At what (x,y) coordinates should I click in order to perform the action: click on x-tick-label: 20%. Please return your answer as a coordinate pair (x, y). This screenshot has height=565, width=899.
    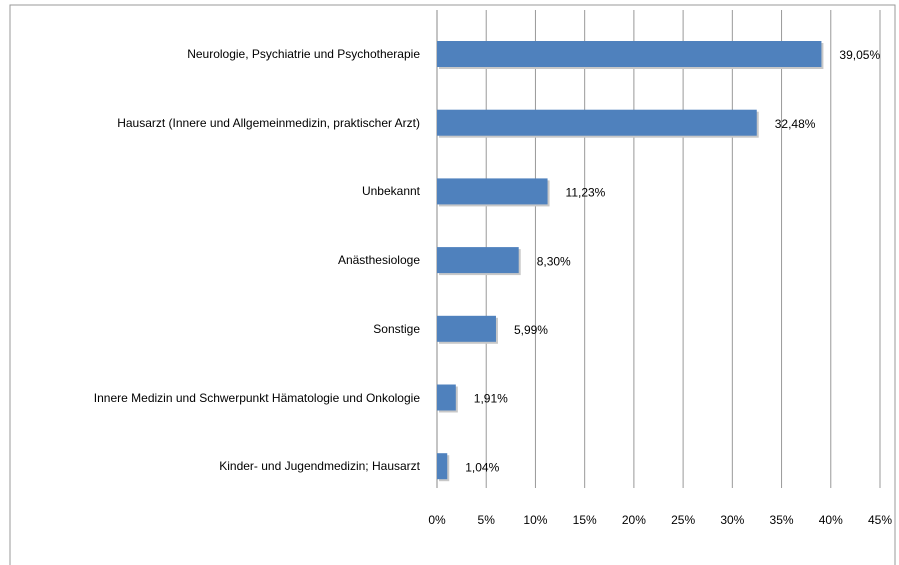
    Looking at the image, I should click on (634, 520).